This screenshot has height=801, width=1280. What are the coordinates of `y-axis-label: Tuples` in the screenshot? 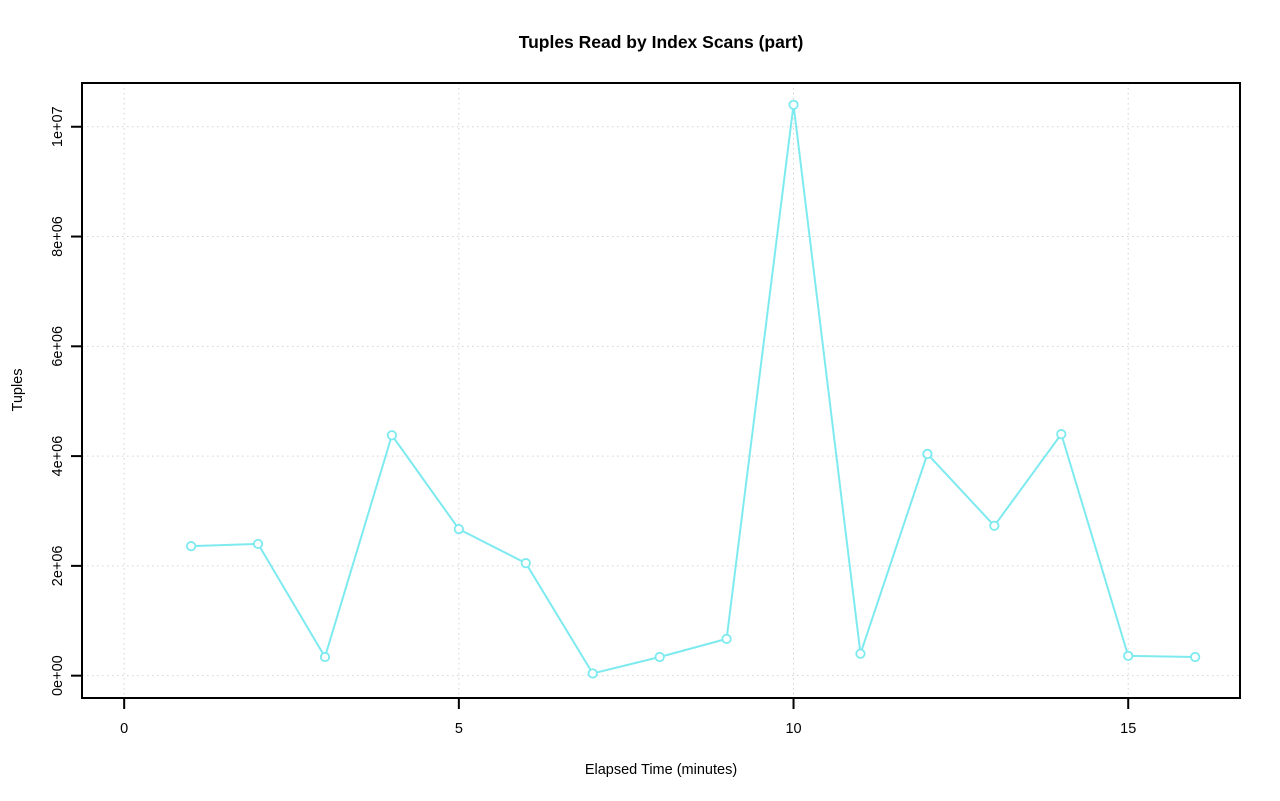 It's located at (18, 390).